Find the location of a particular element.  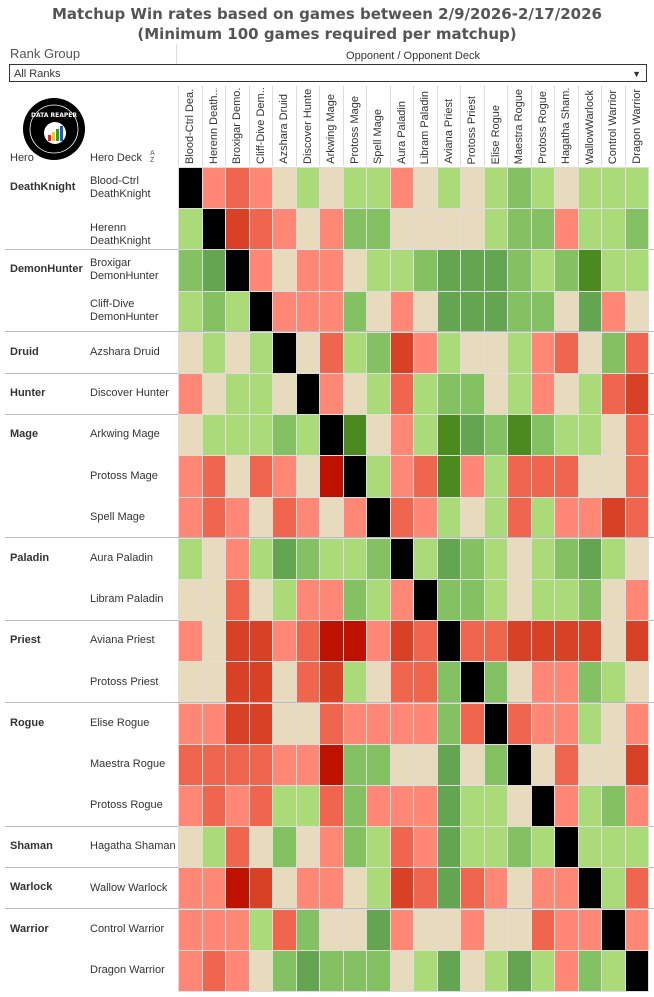

column-header: Protoss Mage is located at coordinates (354, 126).